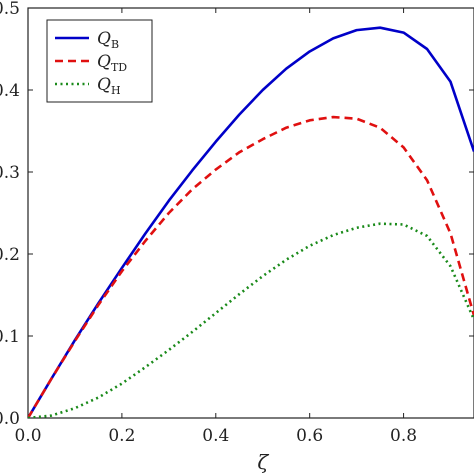 This screenshot has width=474, height=474. Describe the element at coordinates (115, 44) in the screenshot. I see `legend-label-sub: B` at that location.